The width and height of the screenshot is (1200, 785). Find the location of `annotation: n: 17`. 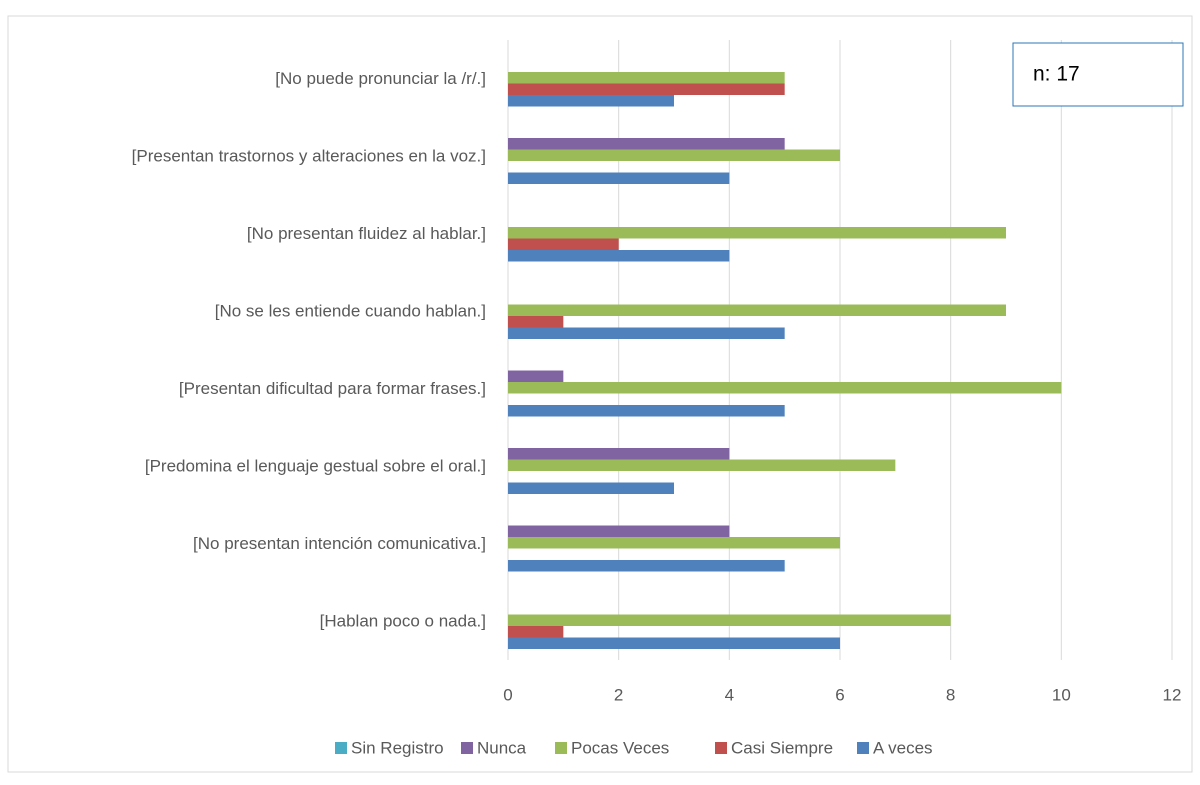

annotation: n: 17 is located at coordinates (1056, 74).